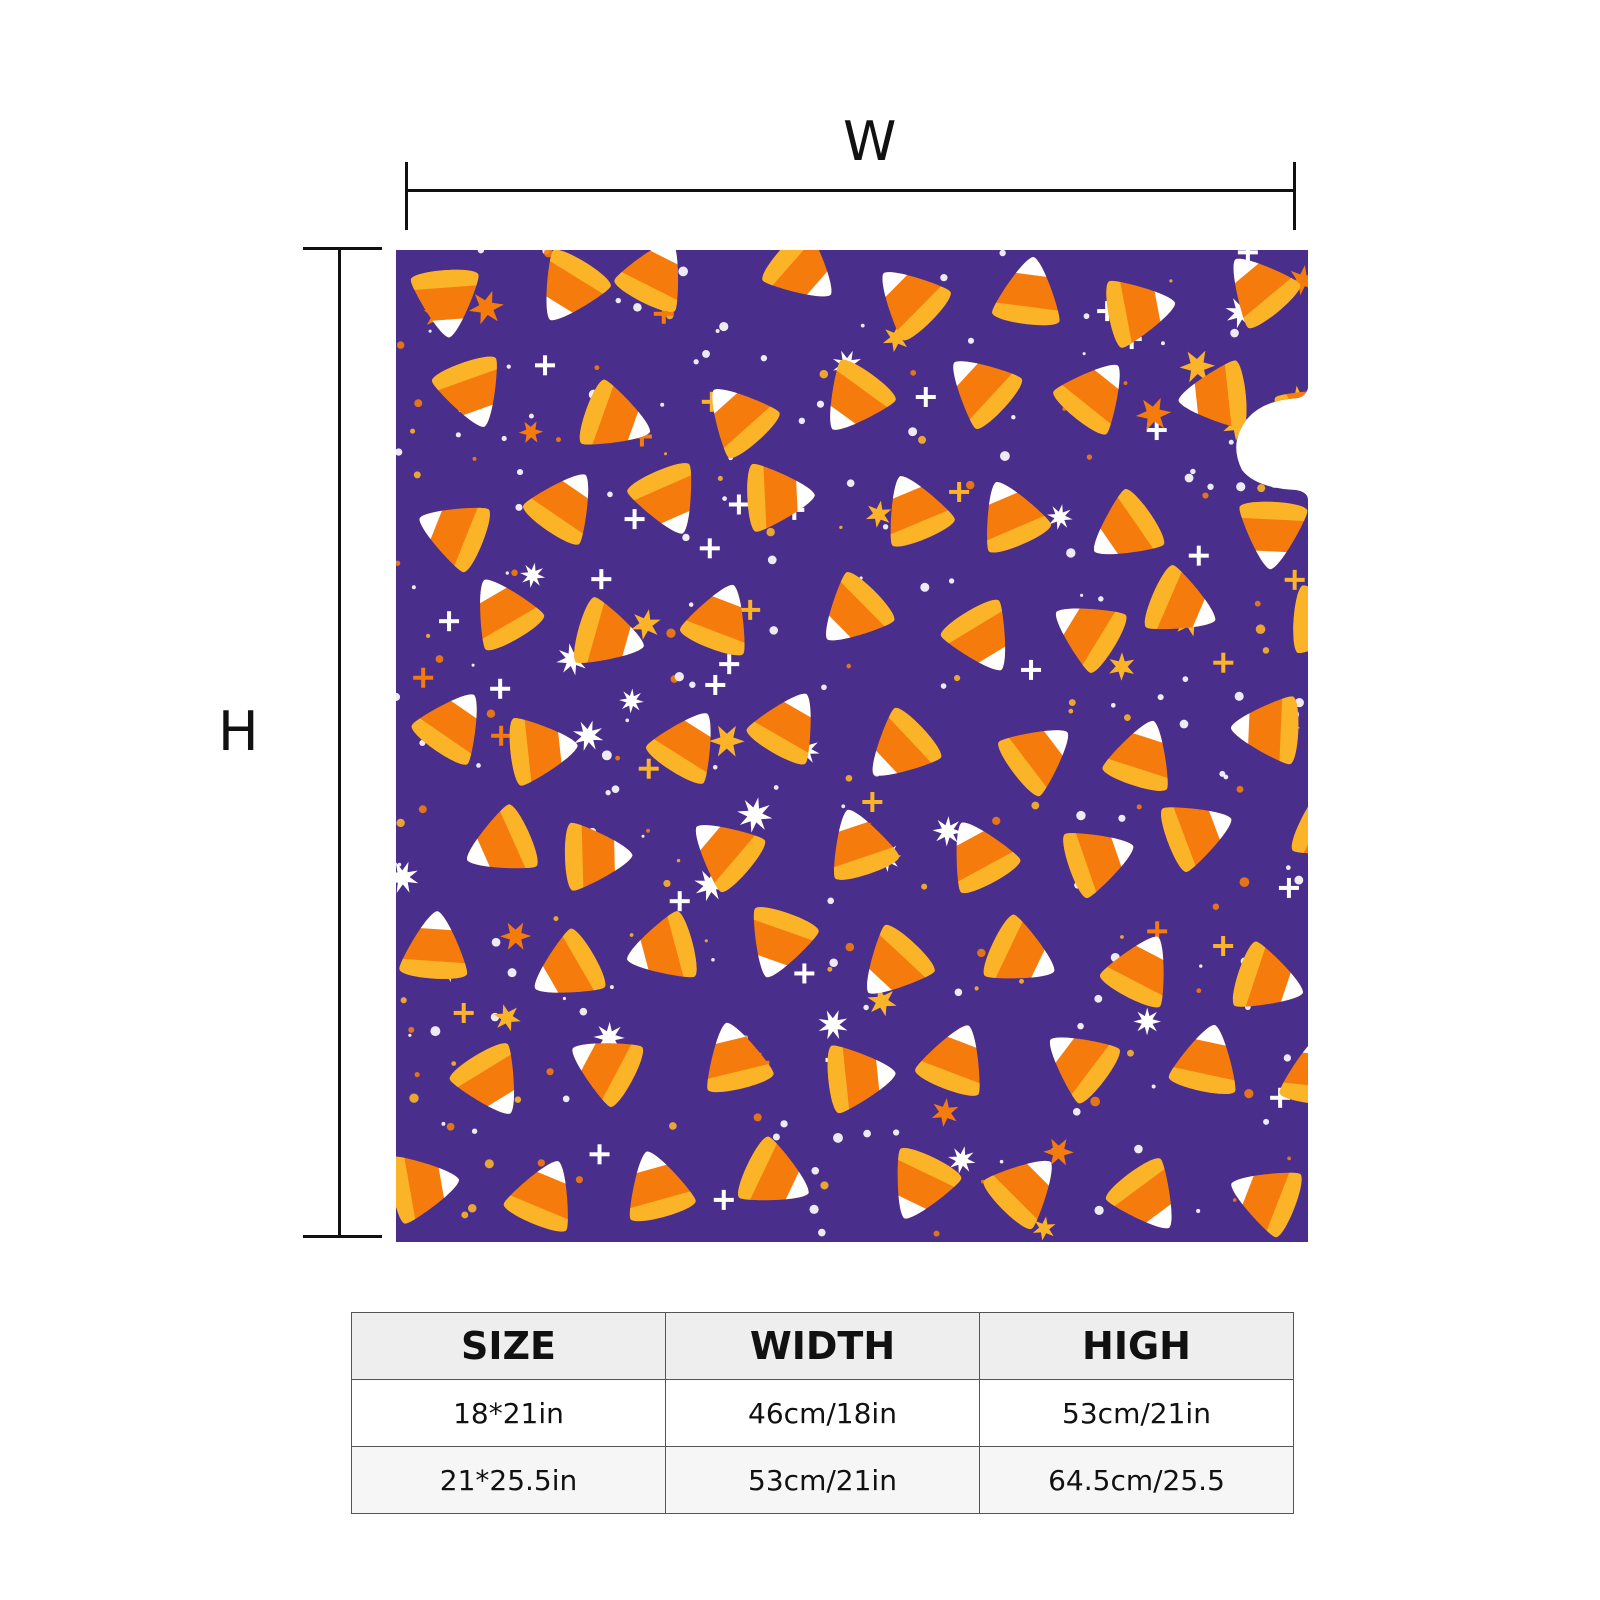  Describe the element at coordinates (339, 743) in the screenshot. I see `height-dimension-line` at that location.